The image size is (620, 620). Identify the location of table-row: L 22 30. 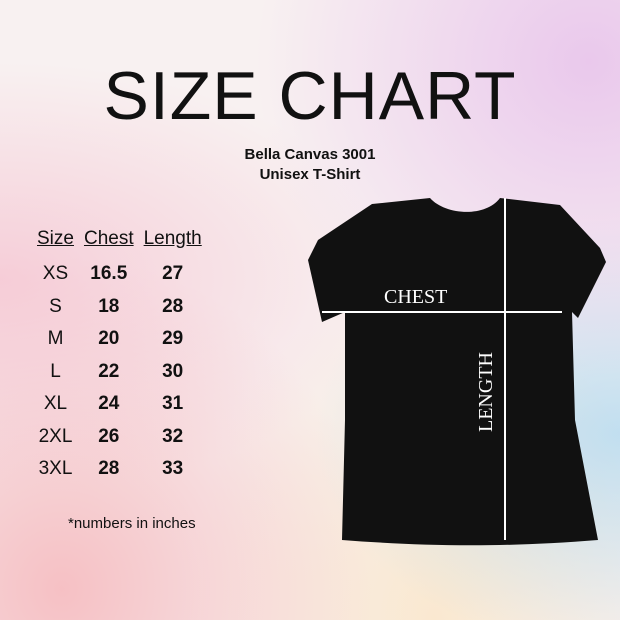
(119, 372).